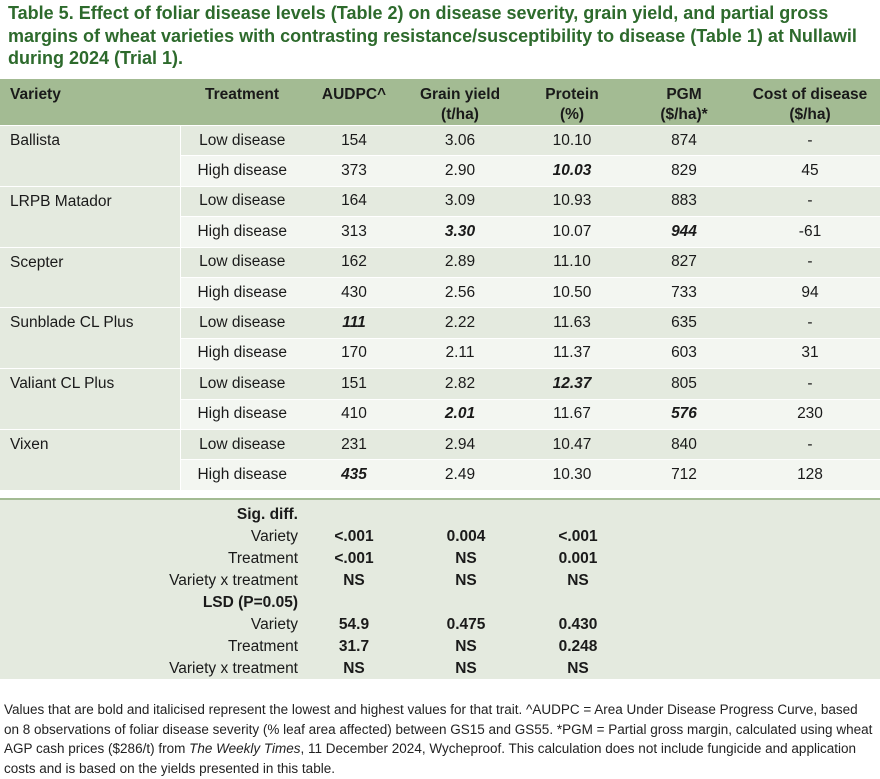 The image size is (880, 779). I want to click on table-row: High disease 410 2.01 11.67 576 230, so click(440, 414).